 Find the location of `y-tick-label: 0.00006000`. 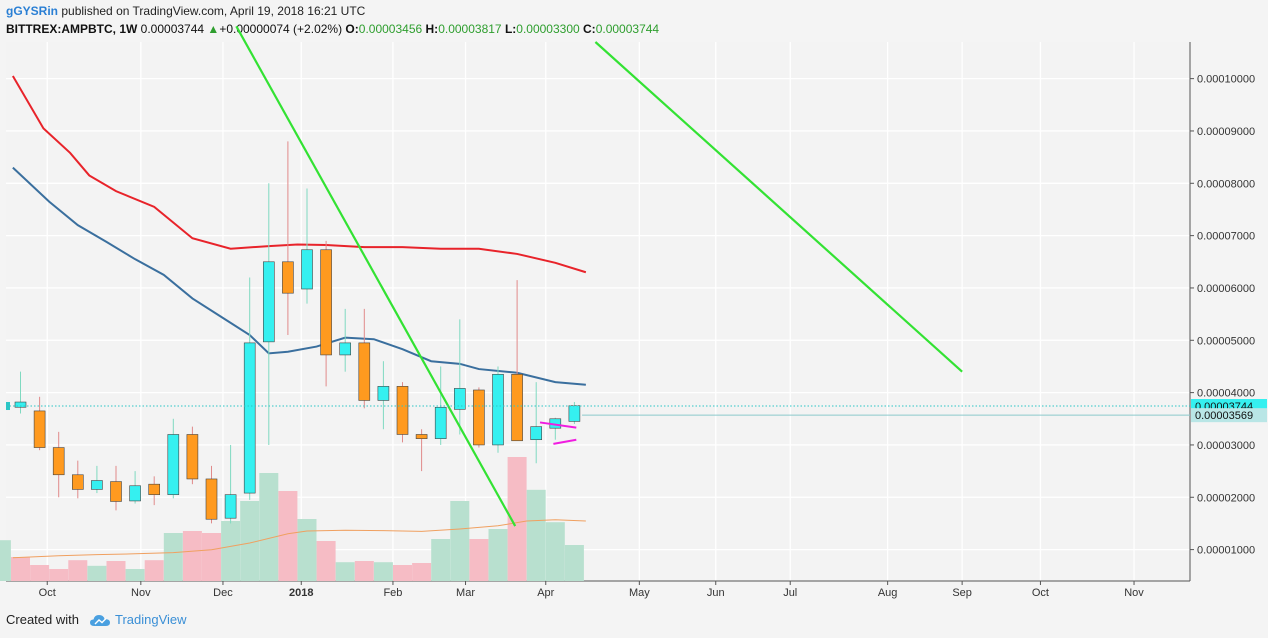

y-tick-label: 0.00006000 is located at coordinates (1226, 289).